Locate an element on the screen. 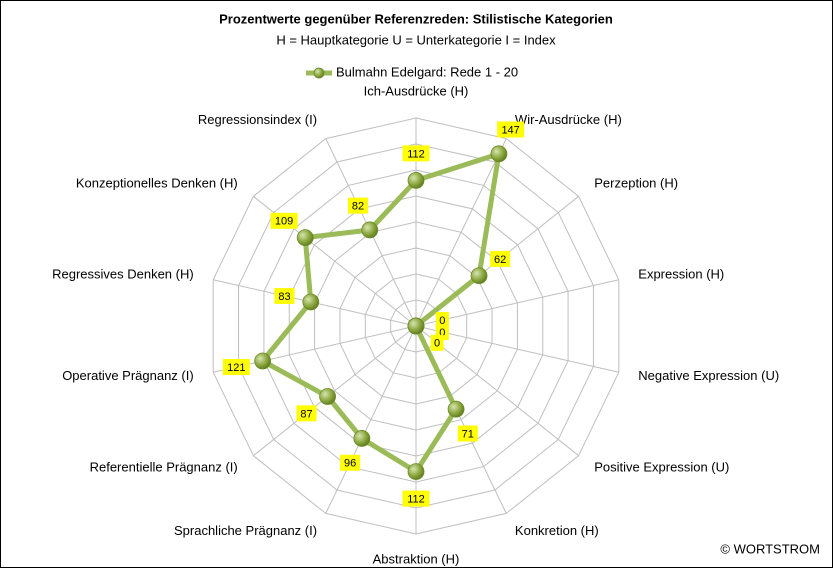 The height and width of the screenshot is (568, 833). copyright: © WORTSTROM is located at coordinates (770, 548).